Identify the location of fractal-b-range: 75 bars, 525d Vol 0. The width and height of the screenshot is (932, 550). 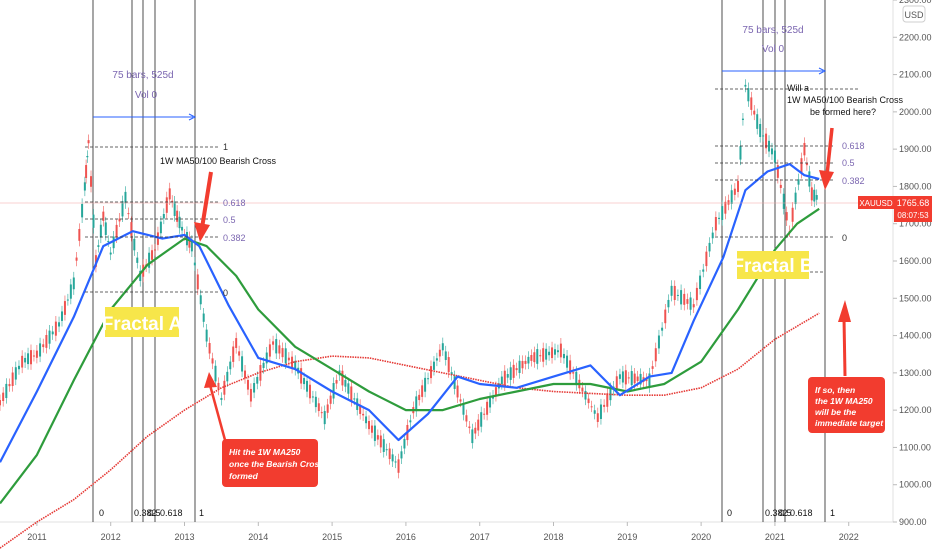
(774, 50).